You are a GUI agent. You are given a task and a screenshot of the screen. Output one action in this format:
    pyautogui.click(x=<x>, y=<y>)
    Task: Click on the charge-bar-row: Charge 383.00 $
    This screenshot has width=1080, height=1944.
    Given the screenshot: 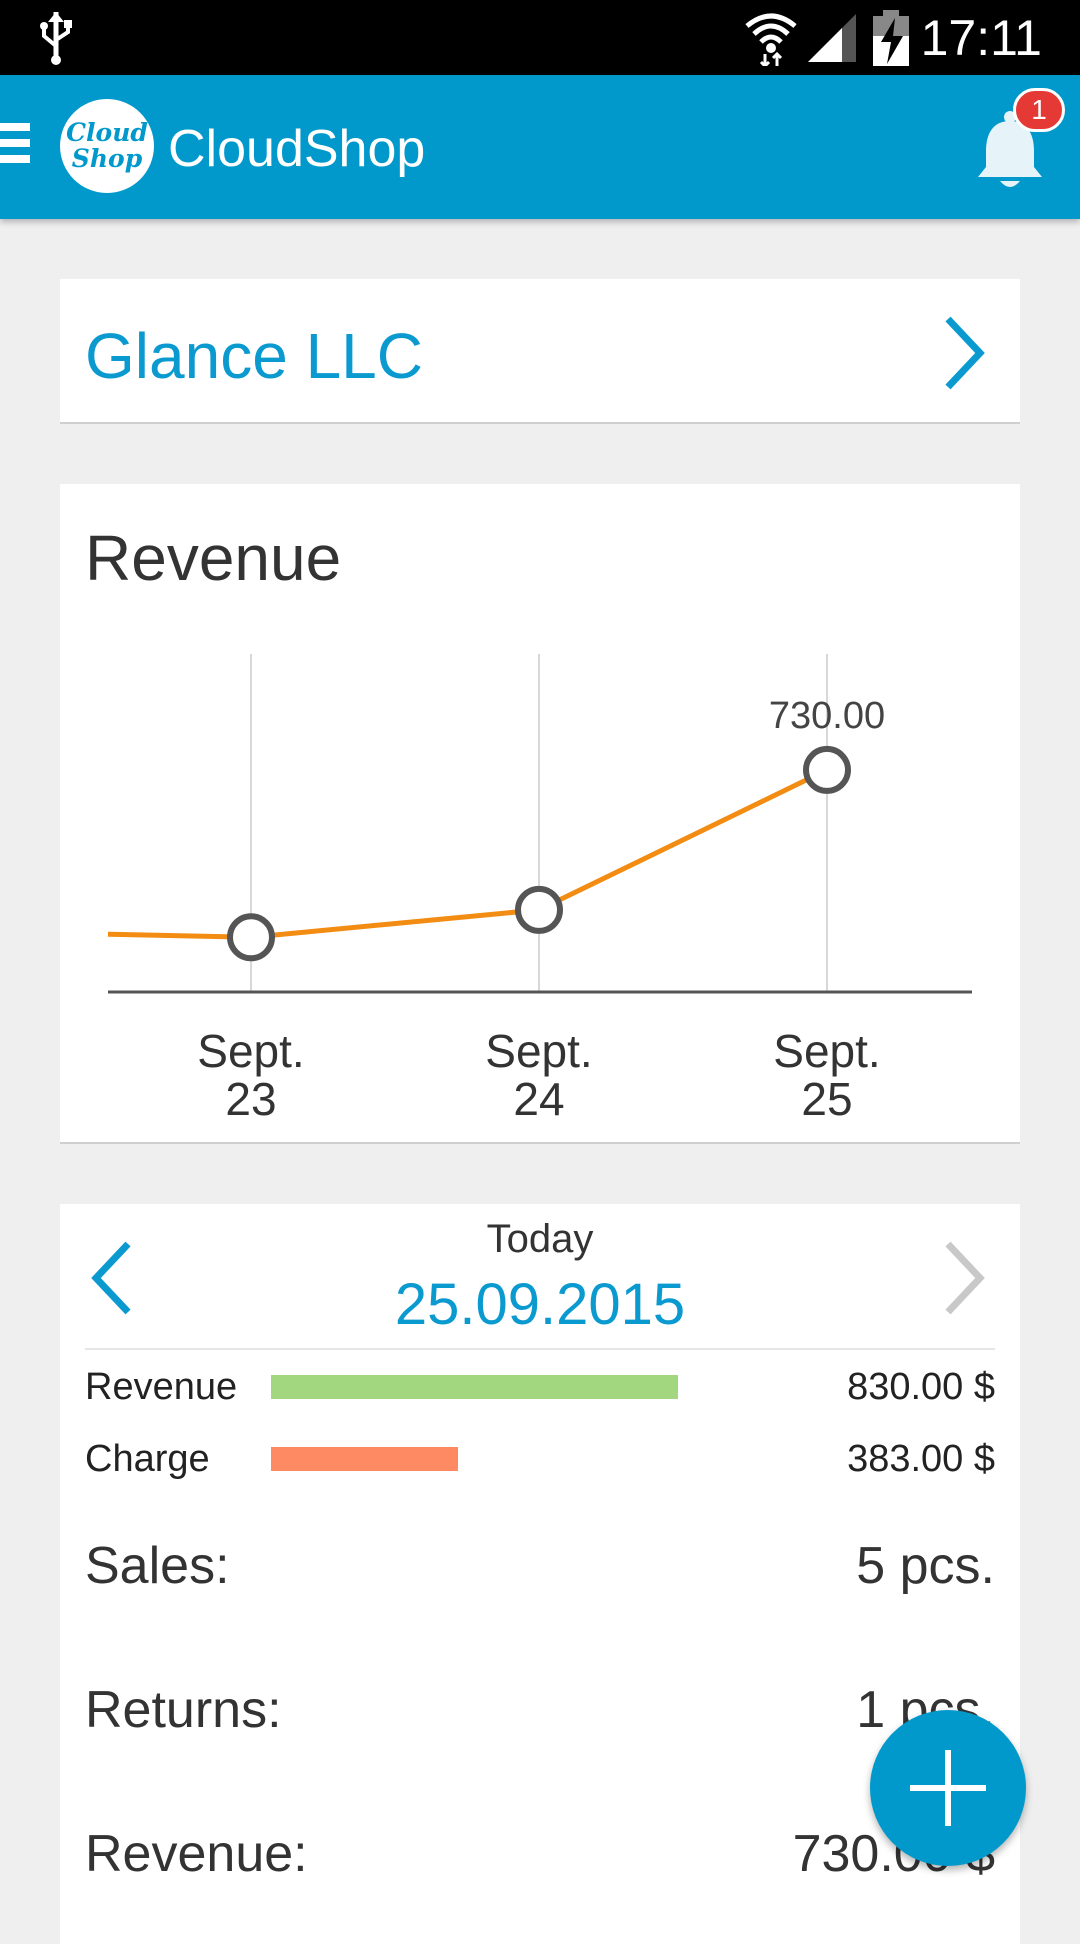 What is the action you would take?
    pyautogui.click(x=540, y=1459)
    